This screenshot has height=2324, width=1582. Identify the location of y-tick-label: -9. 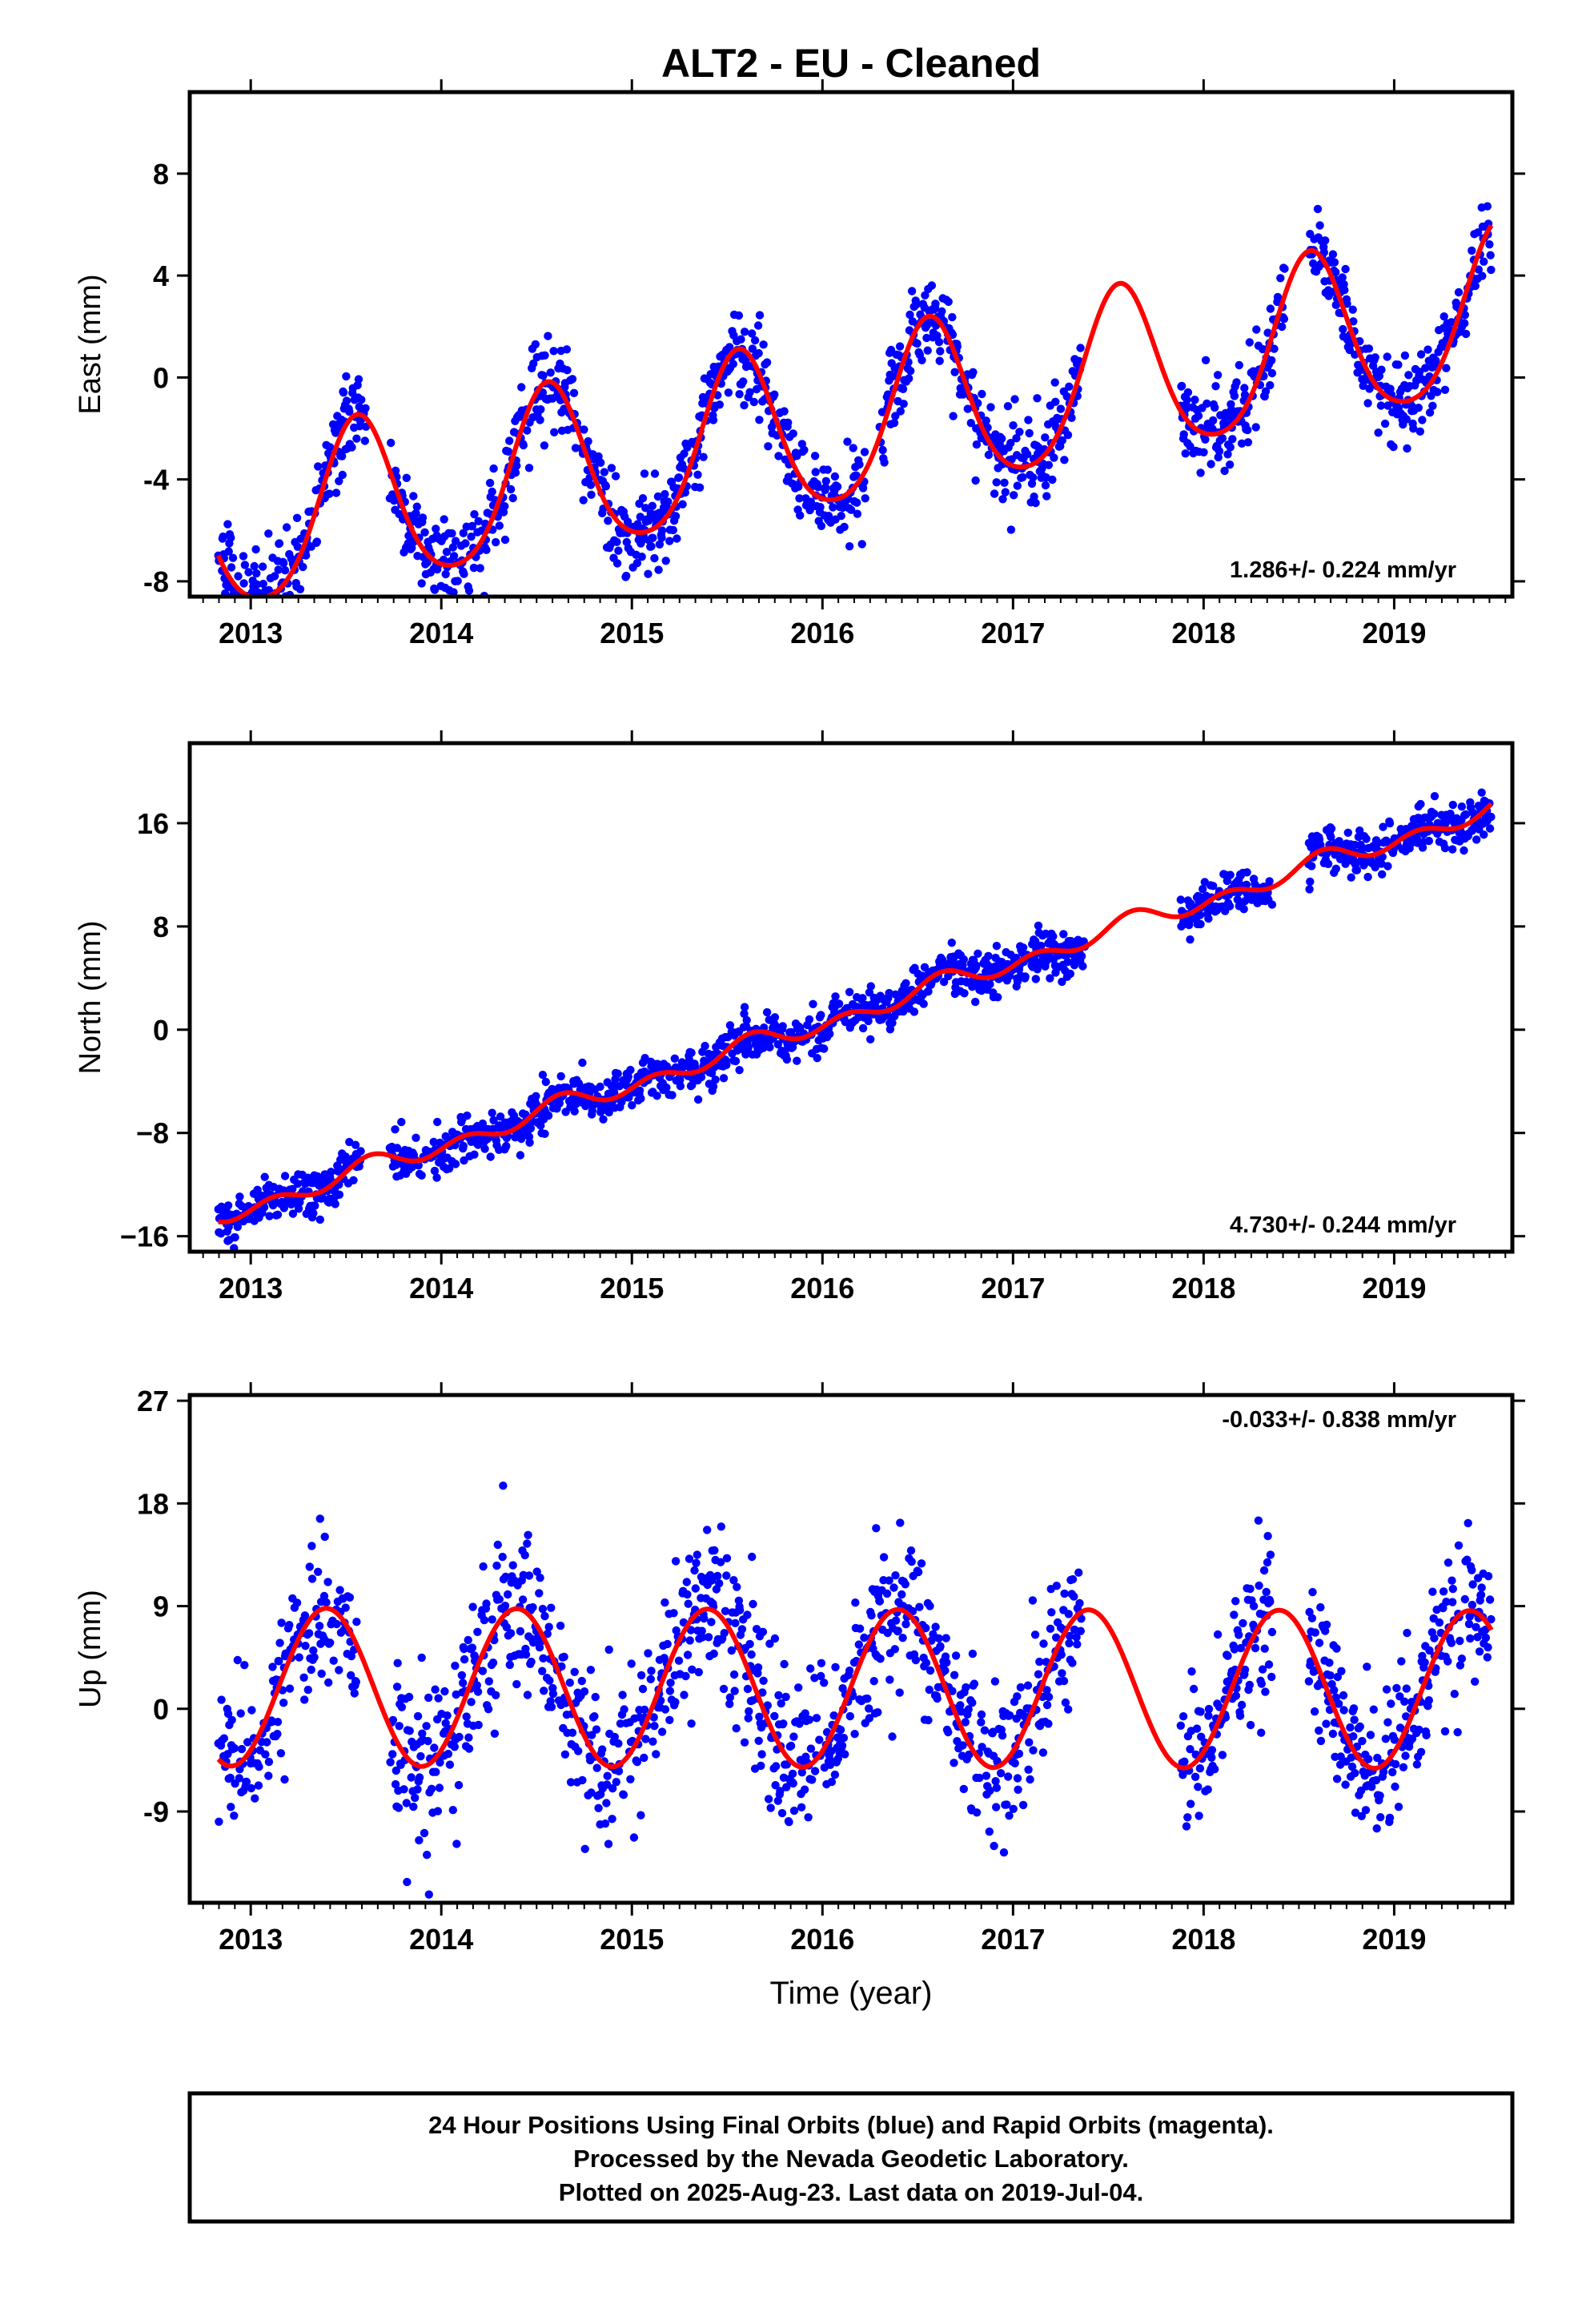
(156, 1811).